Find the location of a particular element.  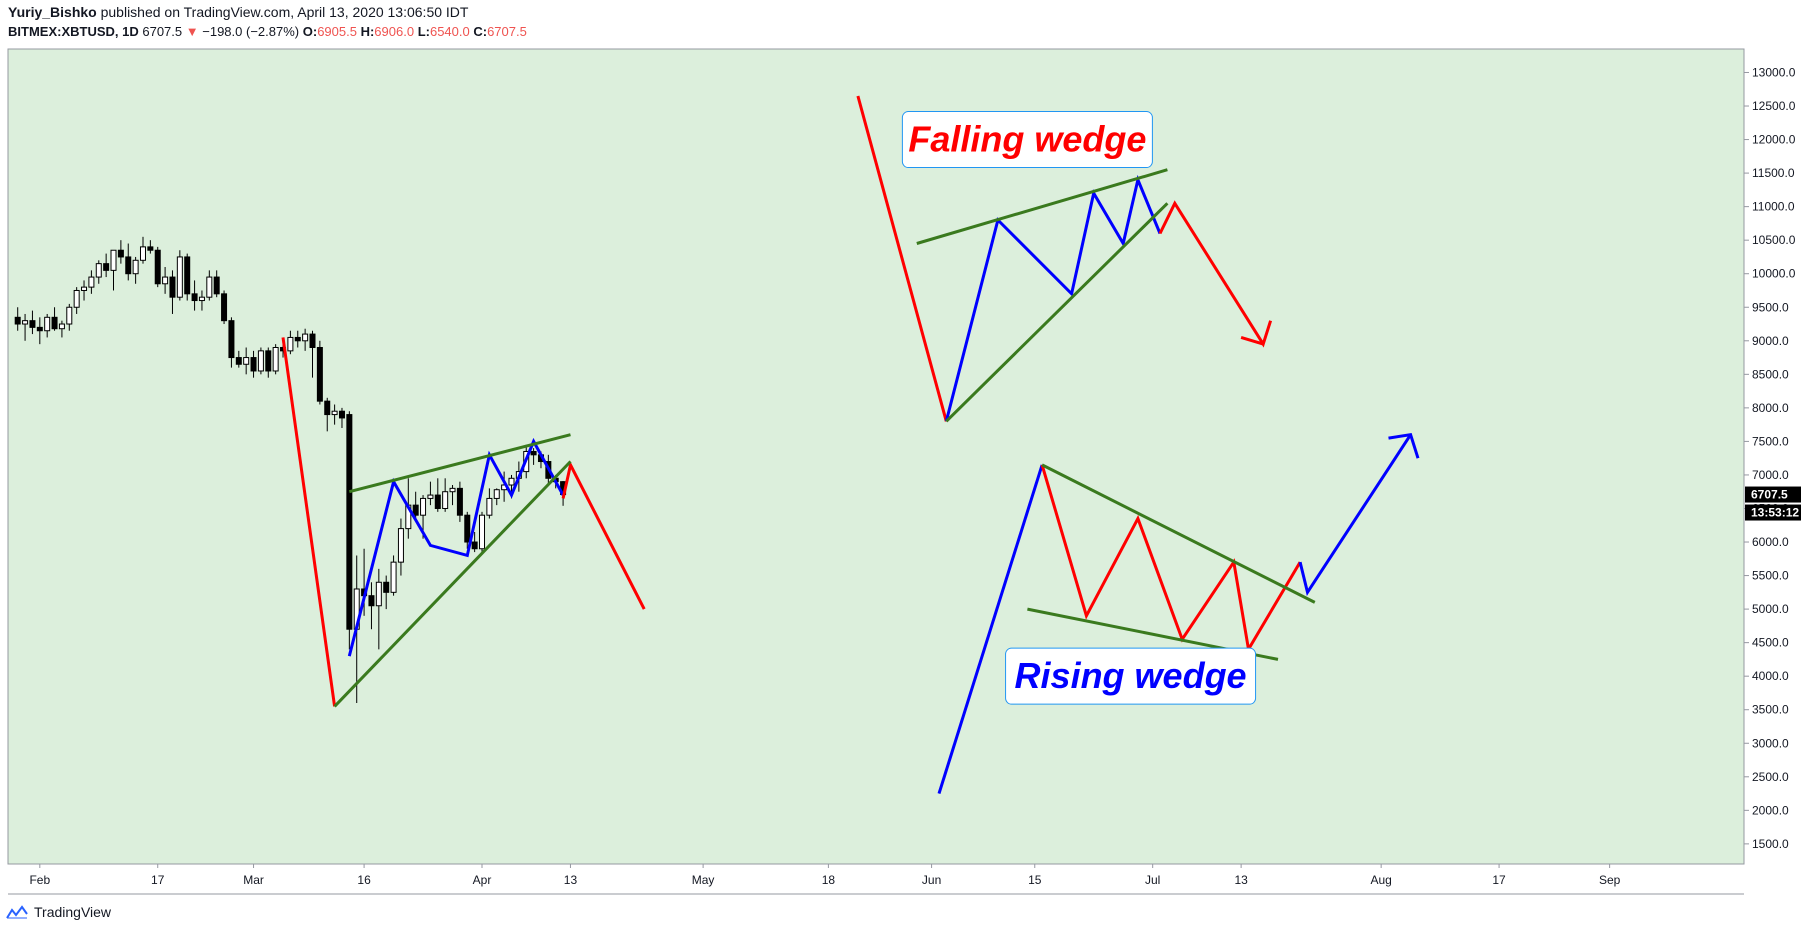

price-tick-label: 12500.0 is located at coordinates (1774, 106).